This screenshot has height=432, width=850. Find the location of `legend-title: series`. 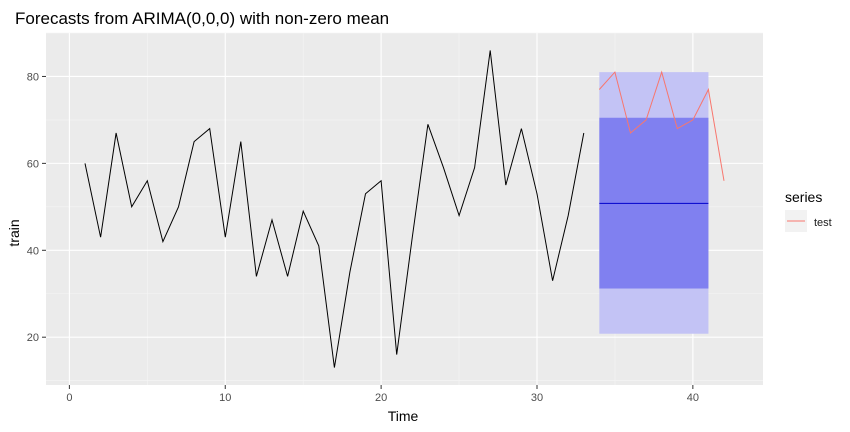

legend-title: series is located at coordinates (803, 197).